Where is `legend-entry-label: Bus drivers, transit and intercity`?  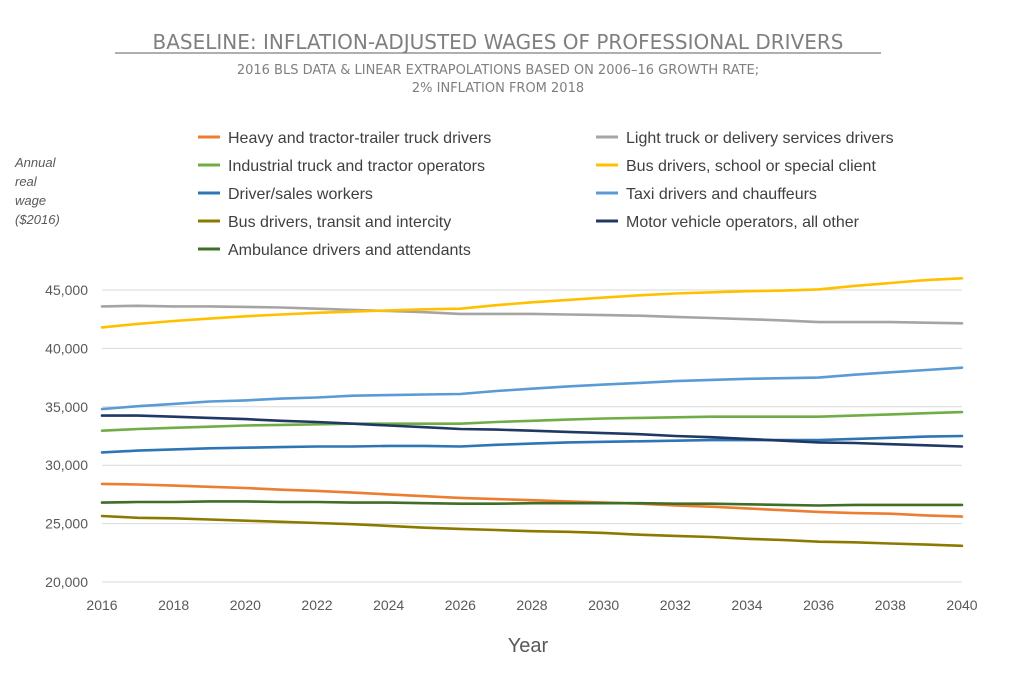 legend-entry-label: Bus drivers, transit and intercity is located at coordinates (339, 222).